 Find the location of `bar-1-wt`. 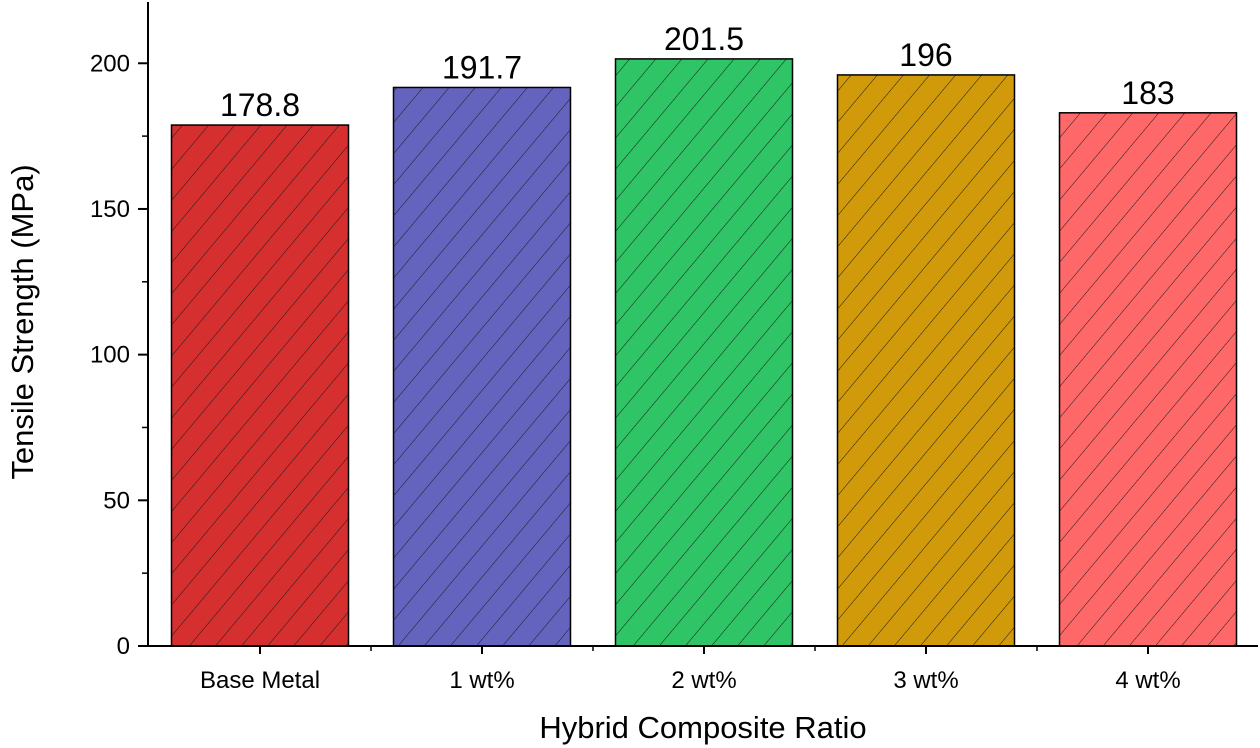

bar-1-wt is located at coordinates (482, 366).